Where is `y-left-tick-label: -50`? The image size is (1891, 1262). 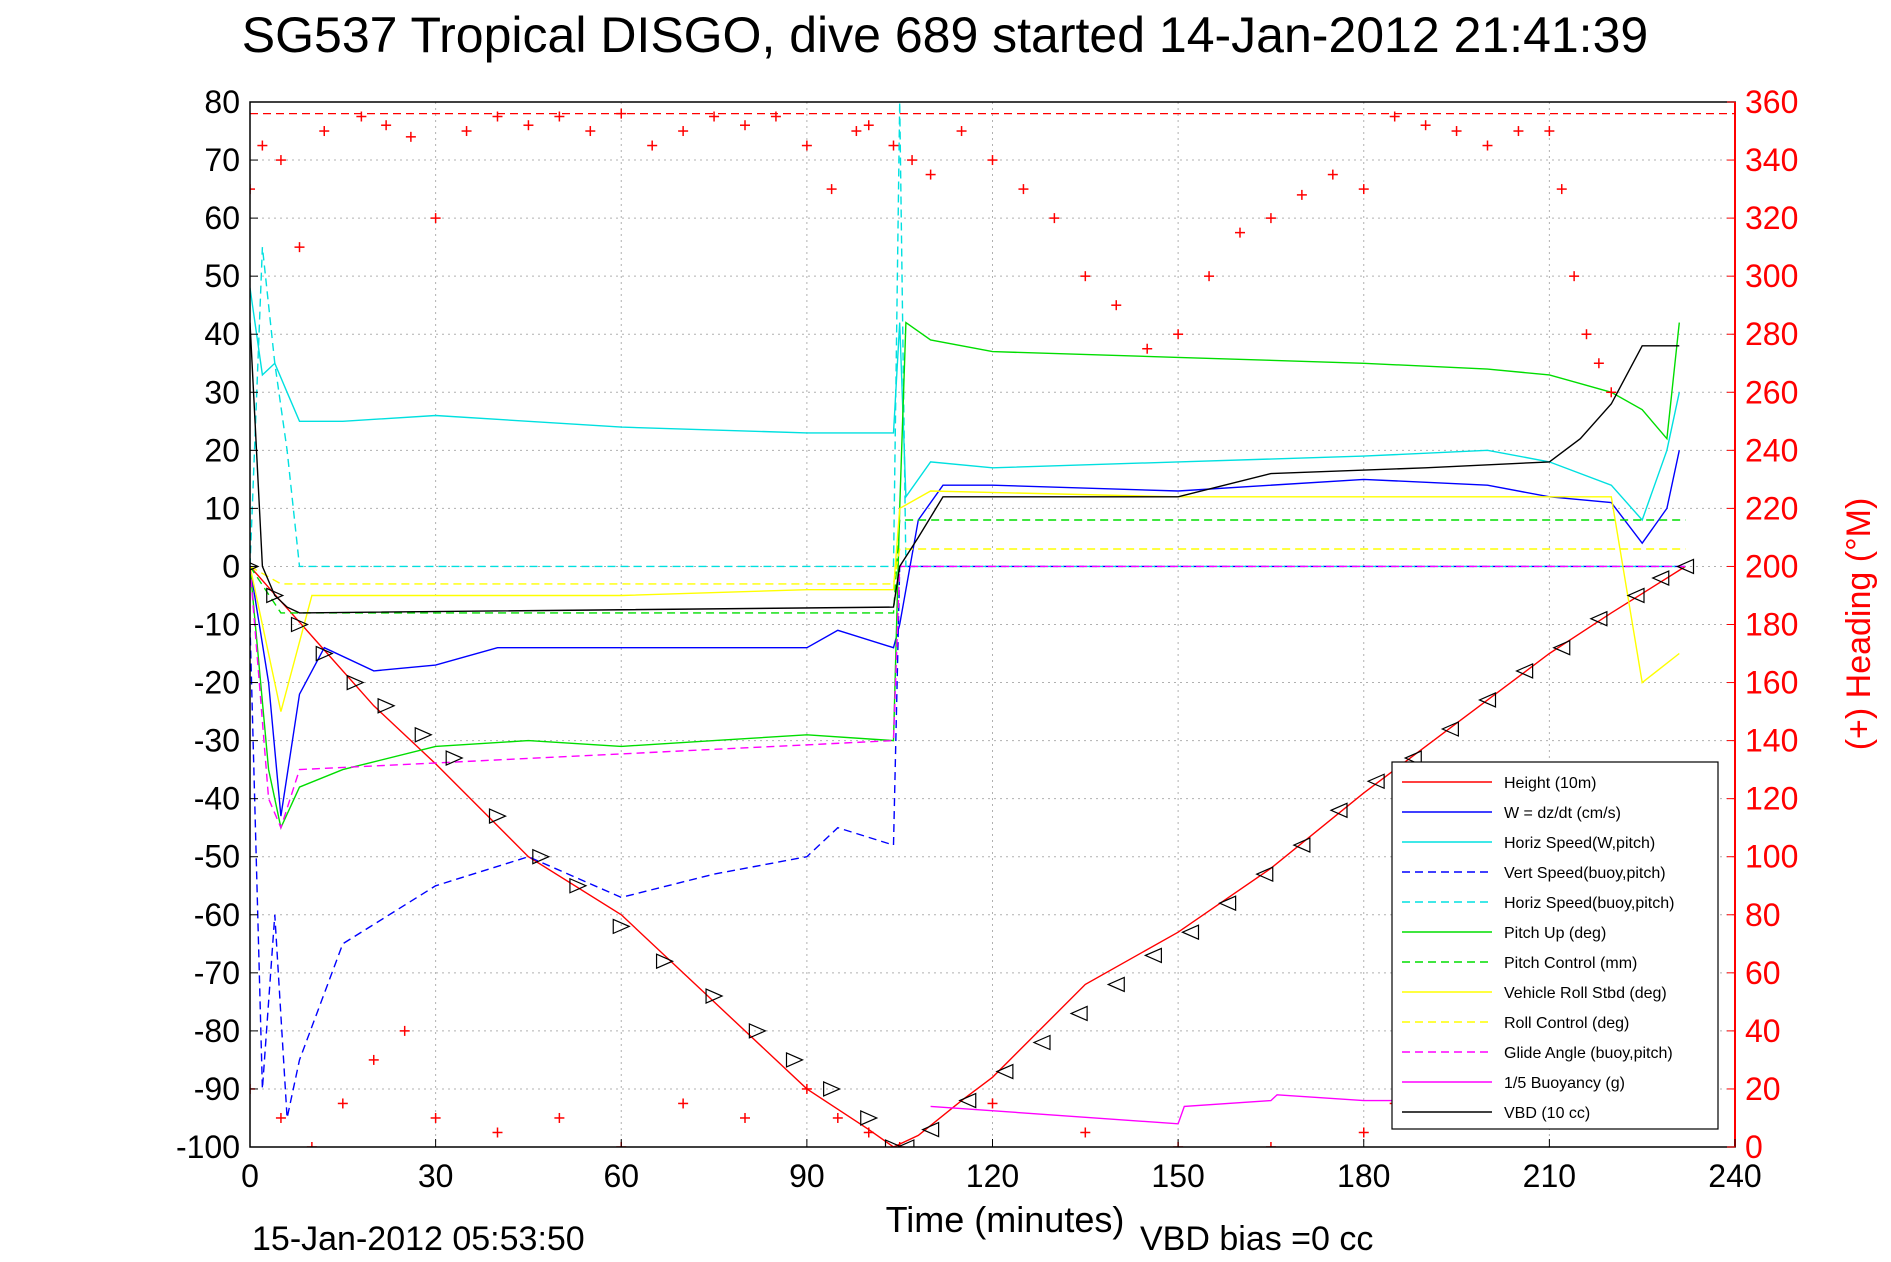
y-left-tick-label: -50 is located at coordinates (217, 857).